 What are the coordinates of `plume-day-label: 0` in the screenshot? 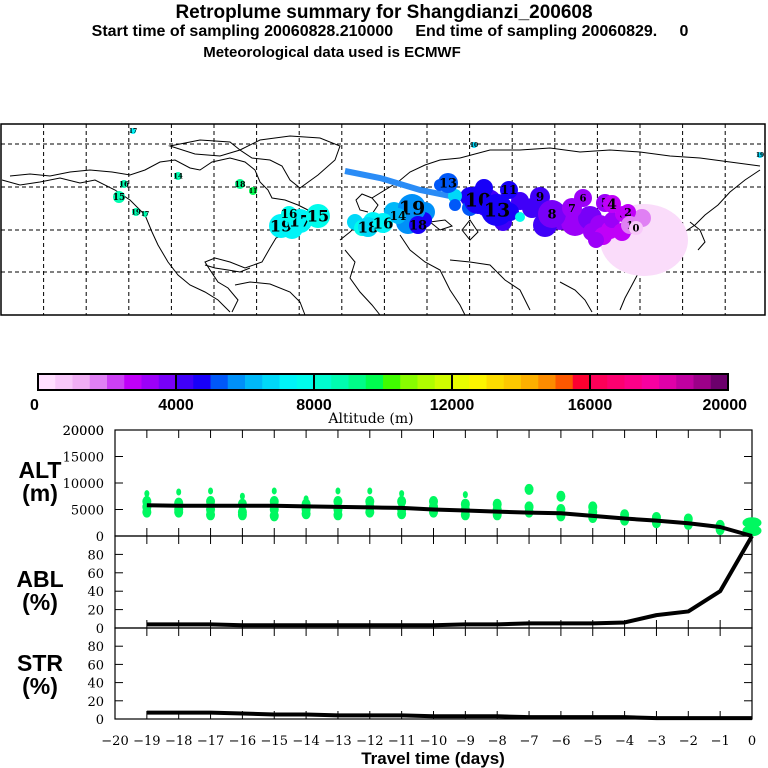 It's located at (636, 229).